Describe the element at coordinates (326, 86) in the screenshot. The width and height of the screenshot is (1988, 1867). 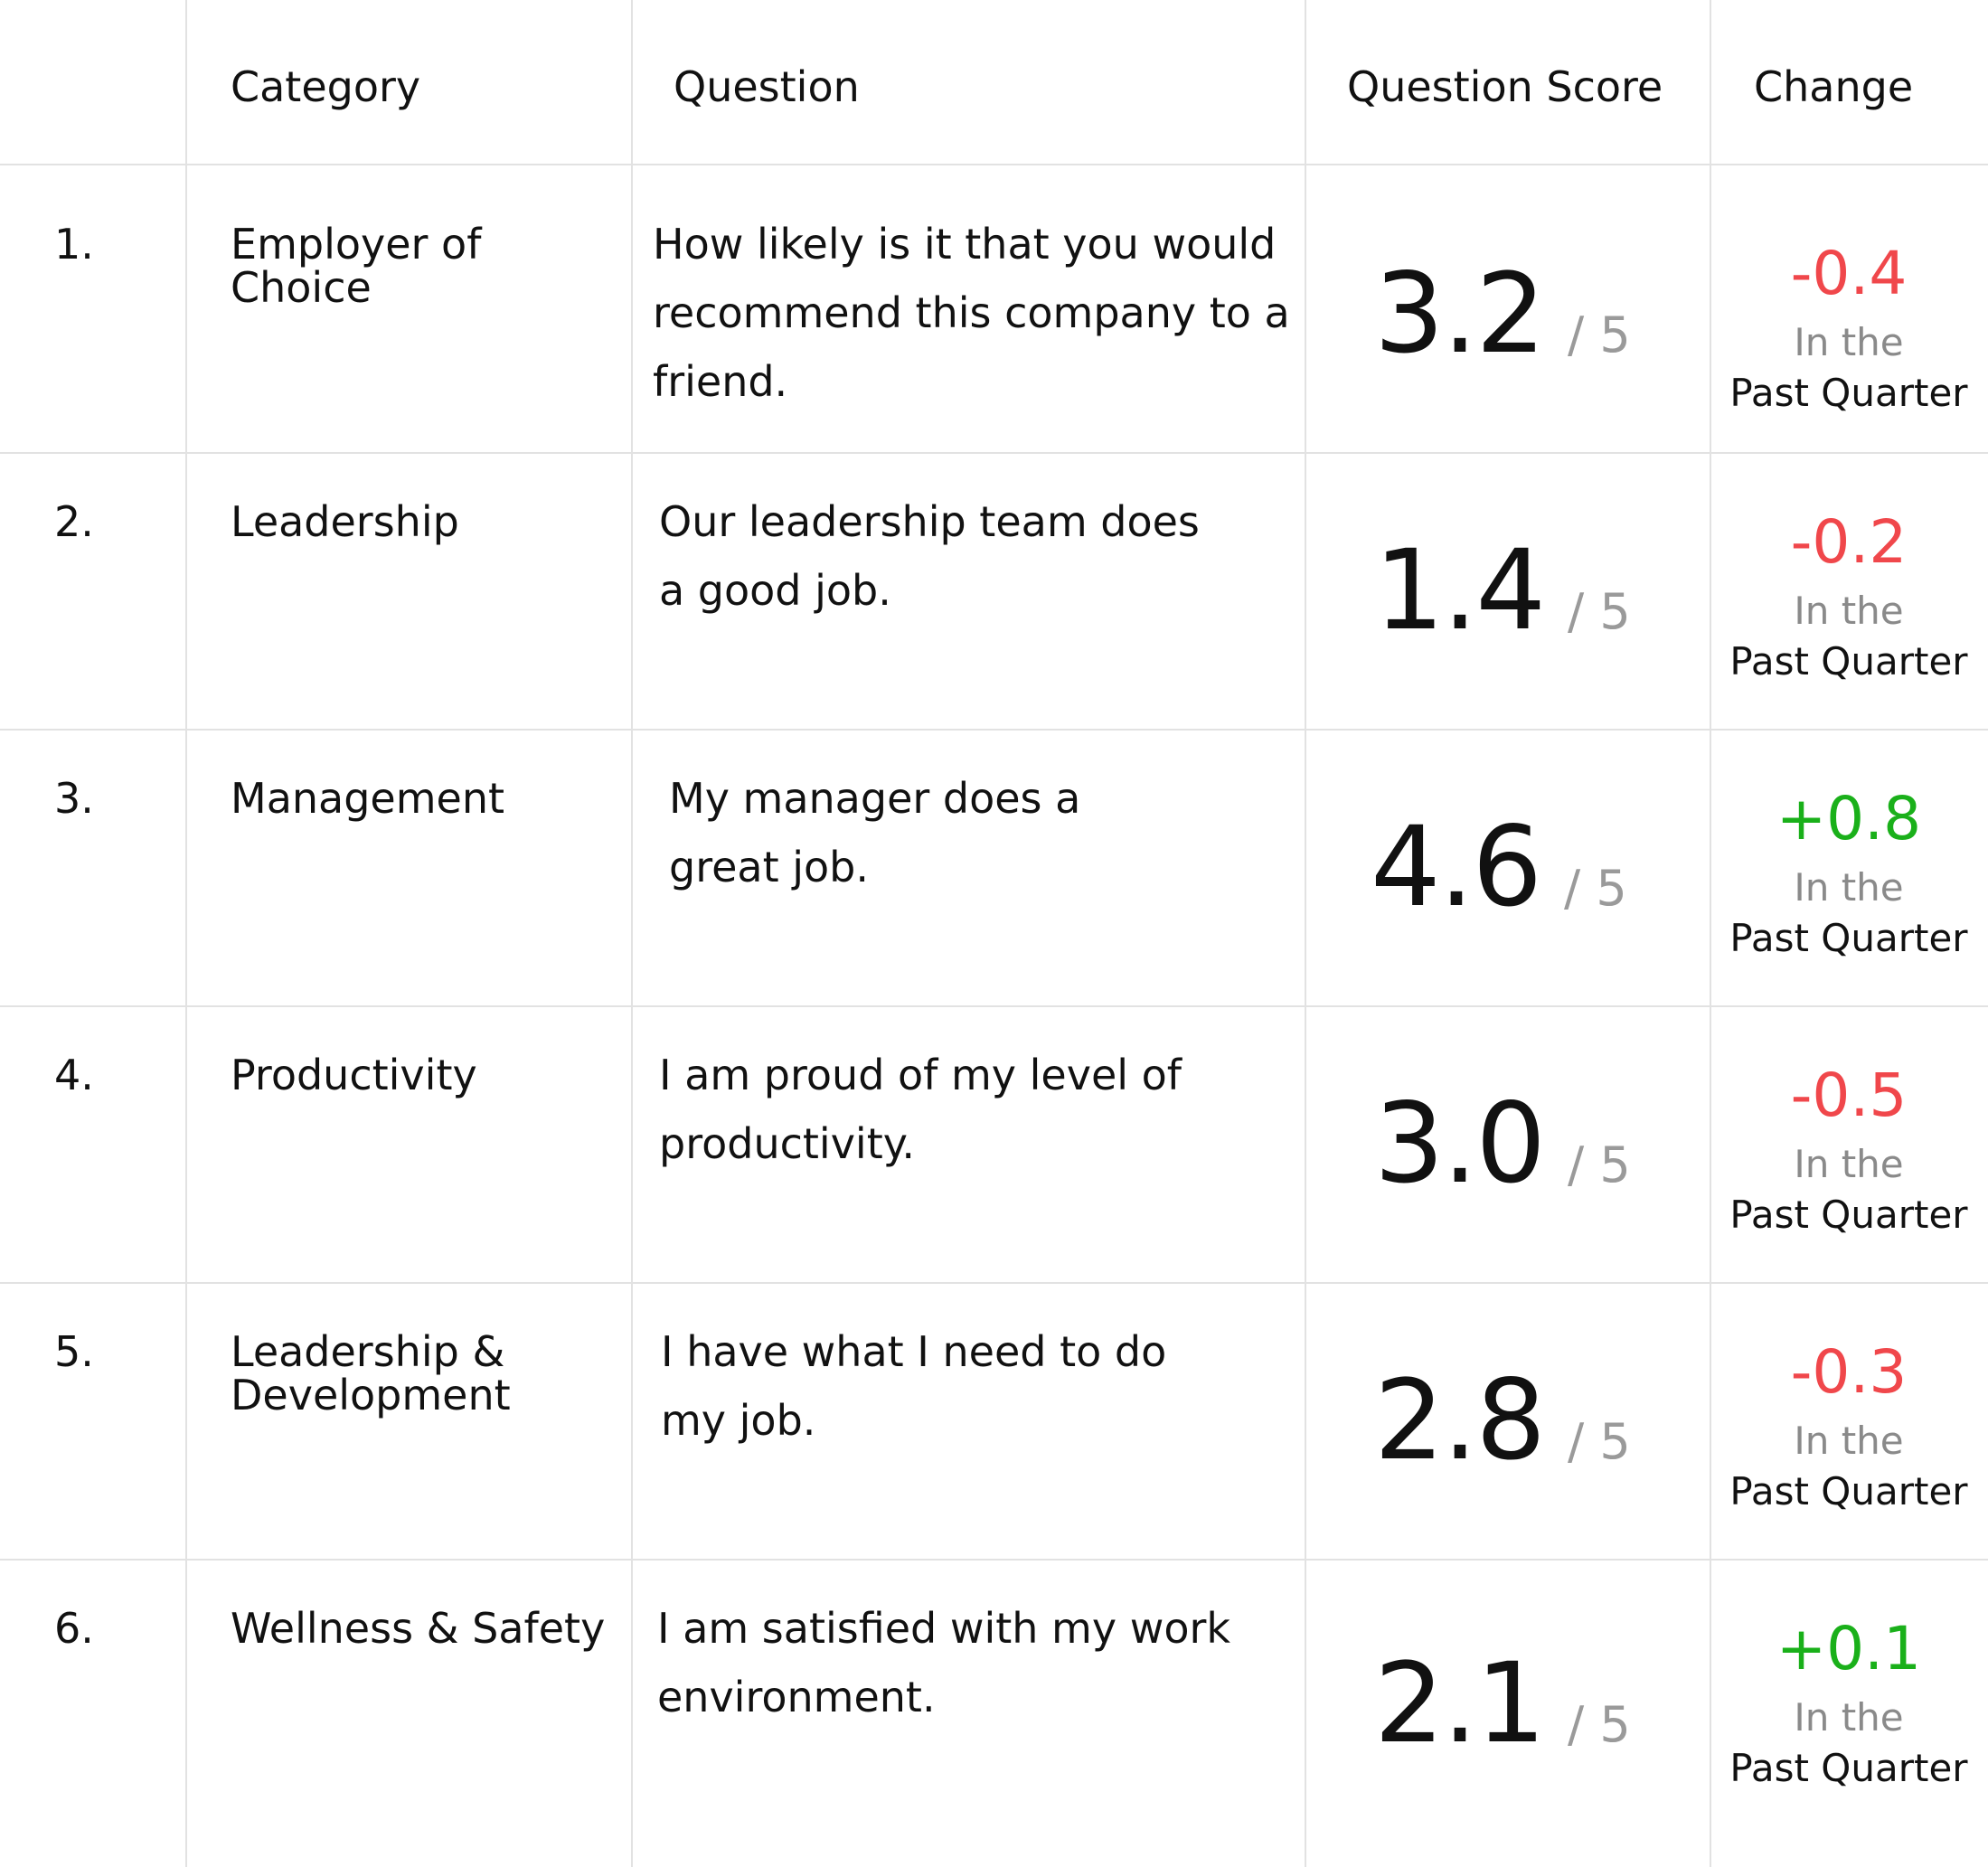
I see `header-category: Category` at that location.